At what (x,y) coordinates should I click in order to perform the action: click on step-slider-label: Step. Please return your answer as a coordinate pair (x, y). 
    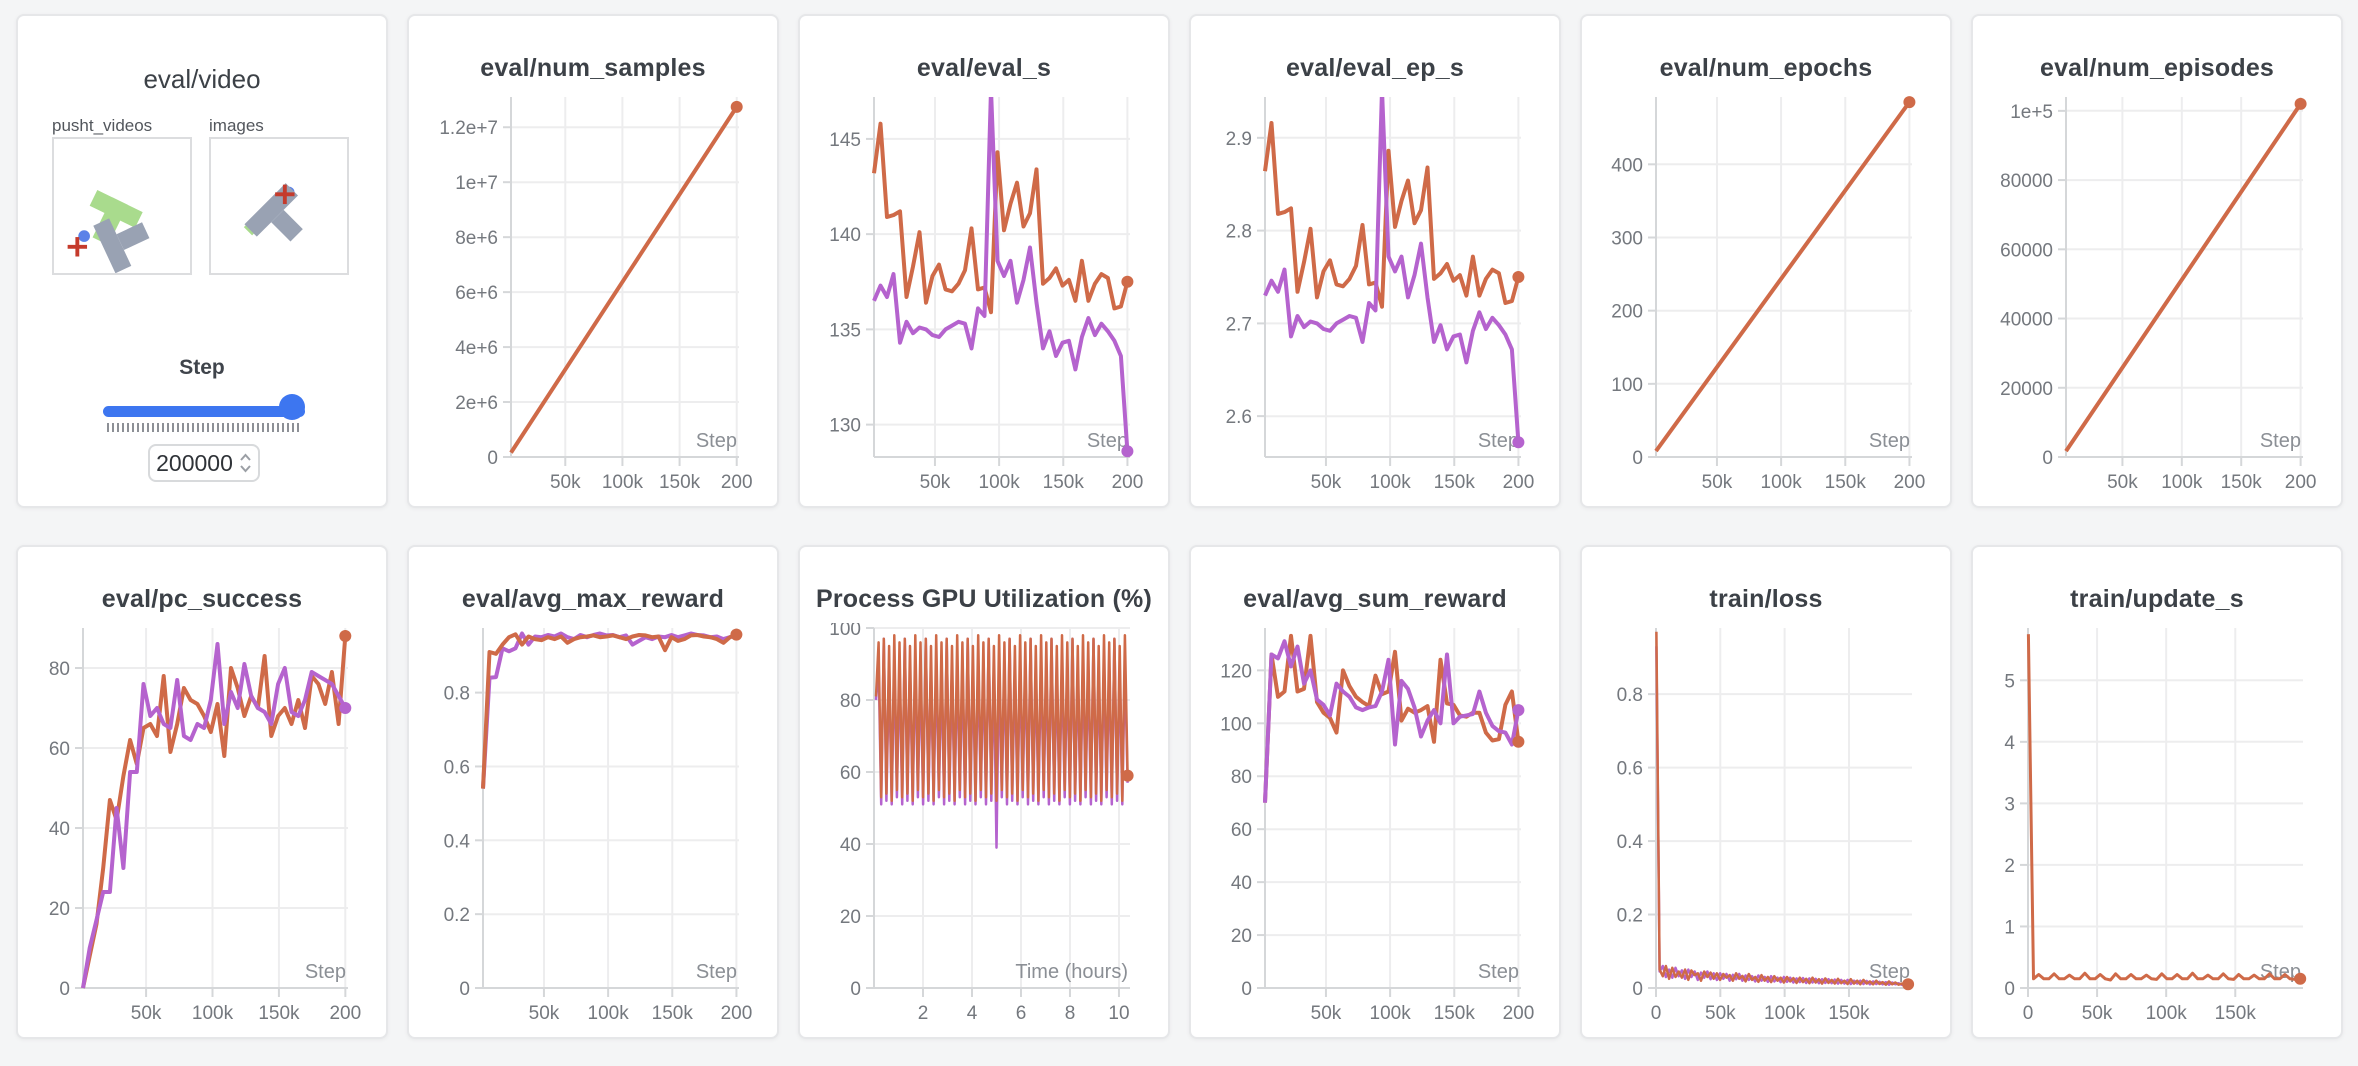
    Looking at the image, I should click on (202, 367).